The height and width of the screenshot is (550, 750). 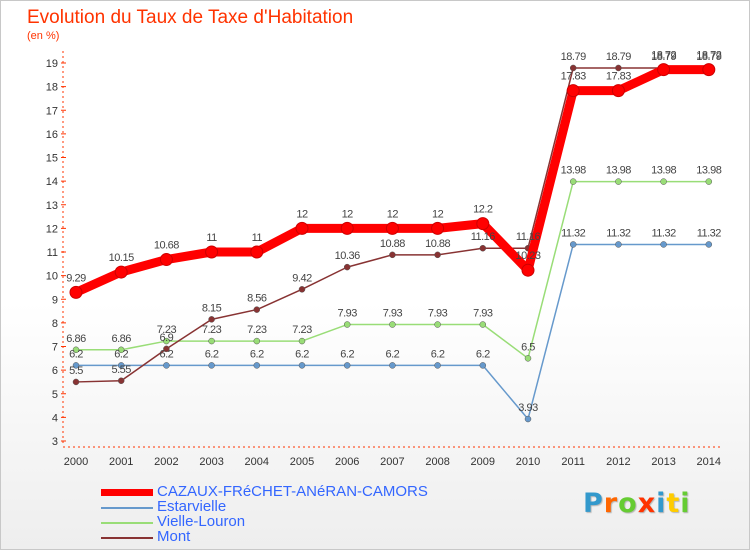 I want to click on y-tick-label: 3, so click(x=55, y=442).